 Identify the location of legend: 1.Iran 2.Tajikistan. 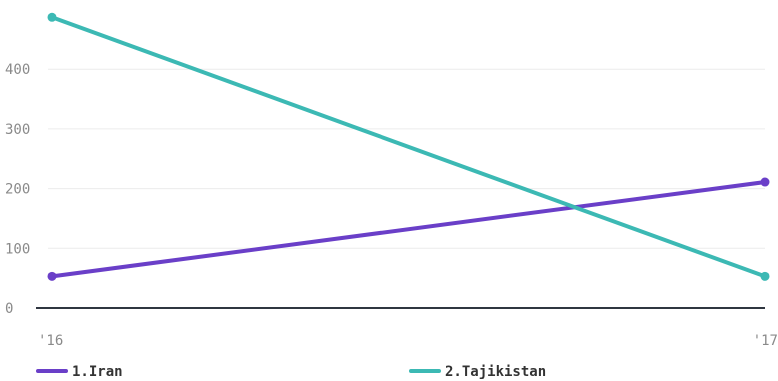
(291, 372).